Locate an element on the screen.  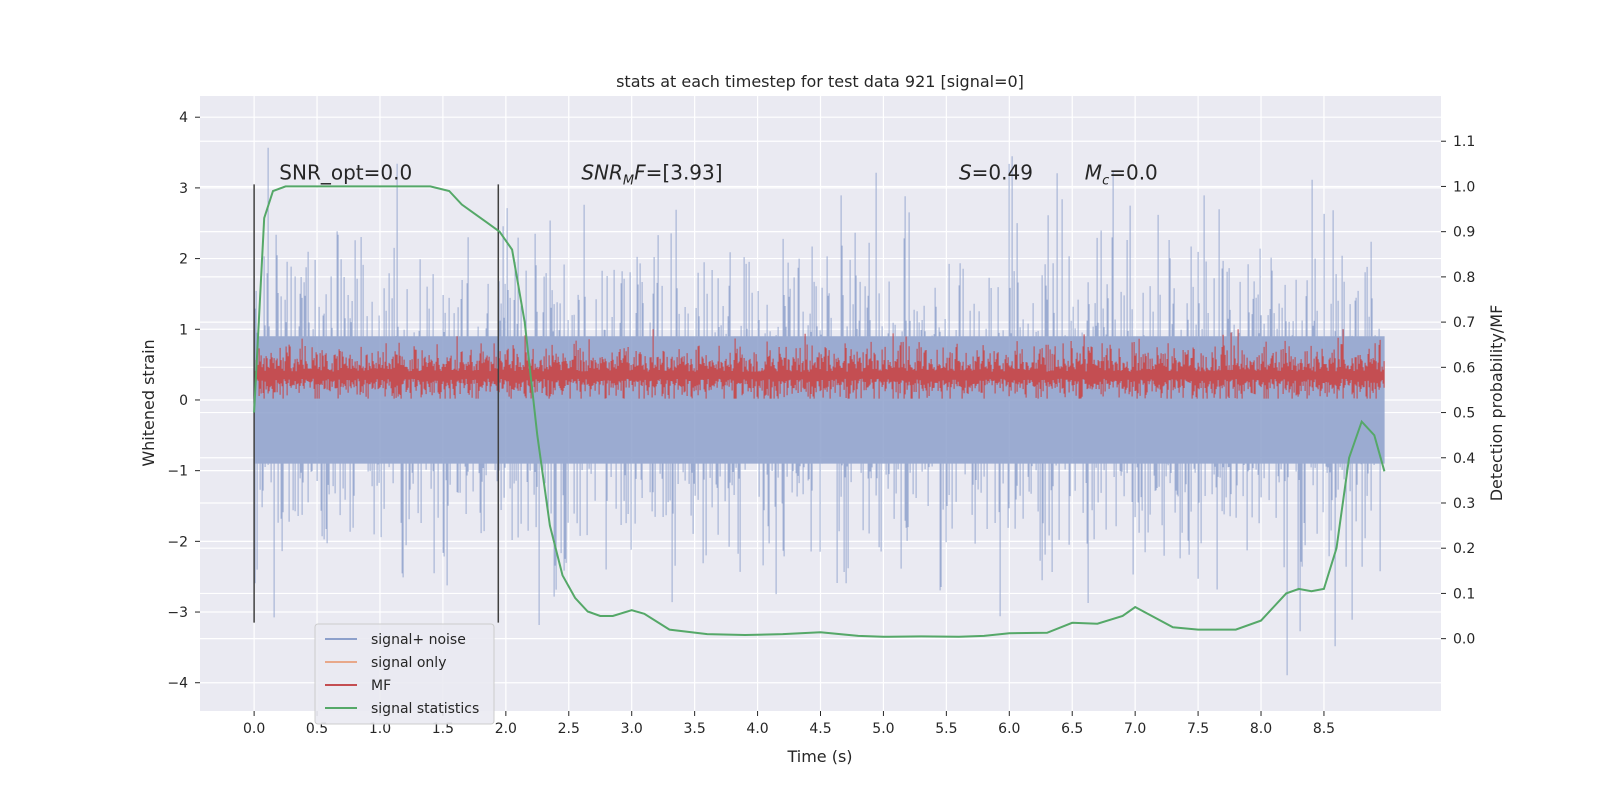
x-tick-label-16: 8.0 is located at coordinates (1261, 729).